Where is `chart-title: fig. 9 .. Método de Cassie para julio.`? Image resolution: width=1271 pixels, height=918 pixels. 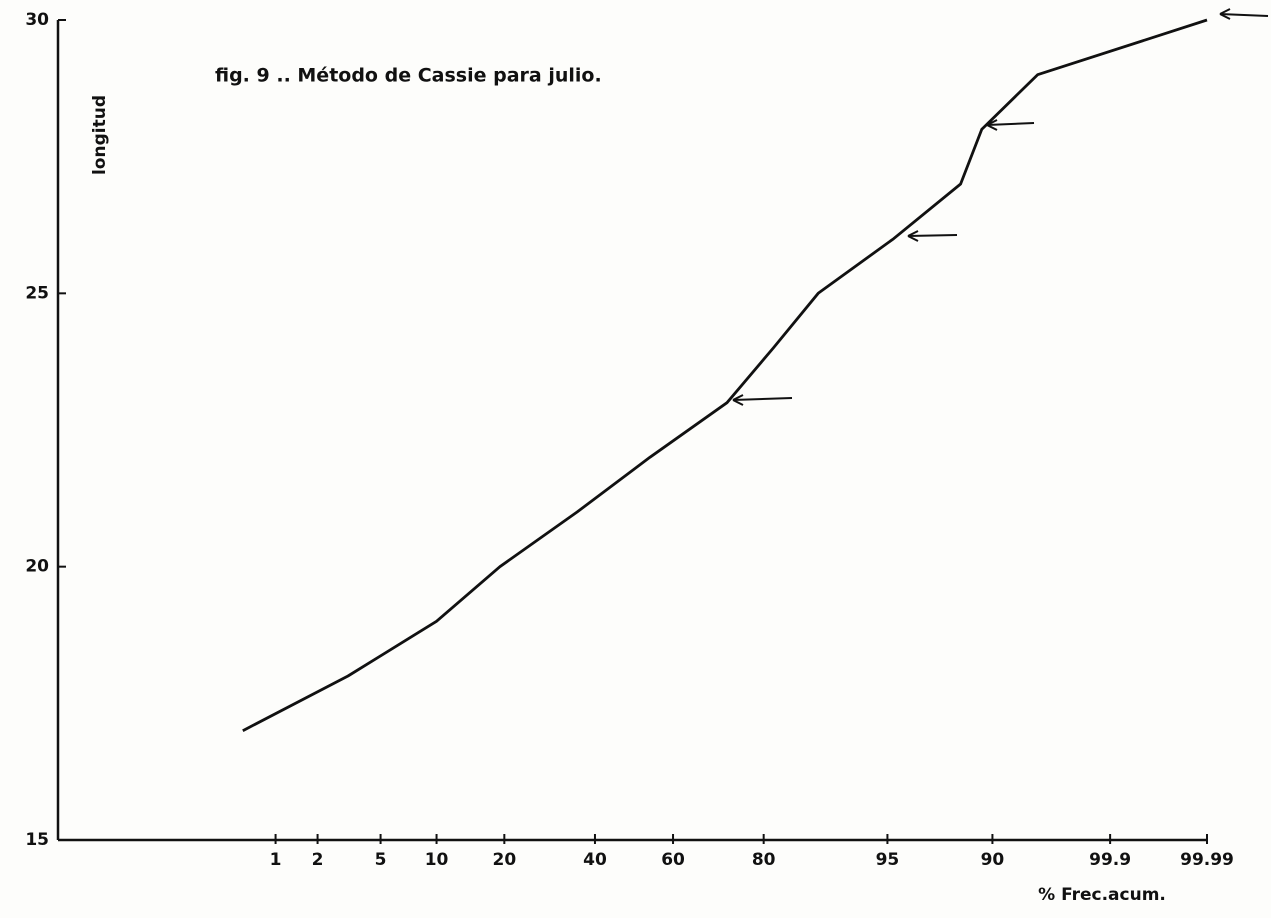 chart-title: fig. 9 .. Método de Cassie para julio. is located at coordinates (408, 76).